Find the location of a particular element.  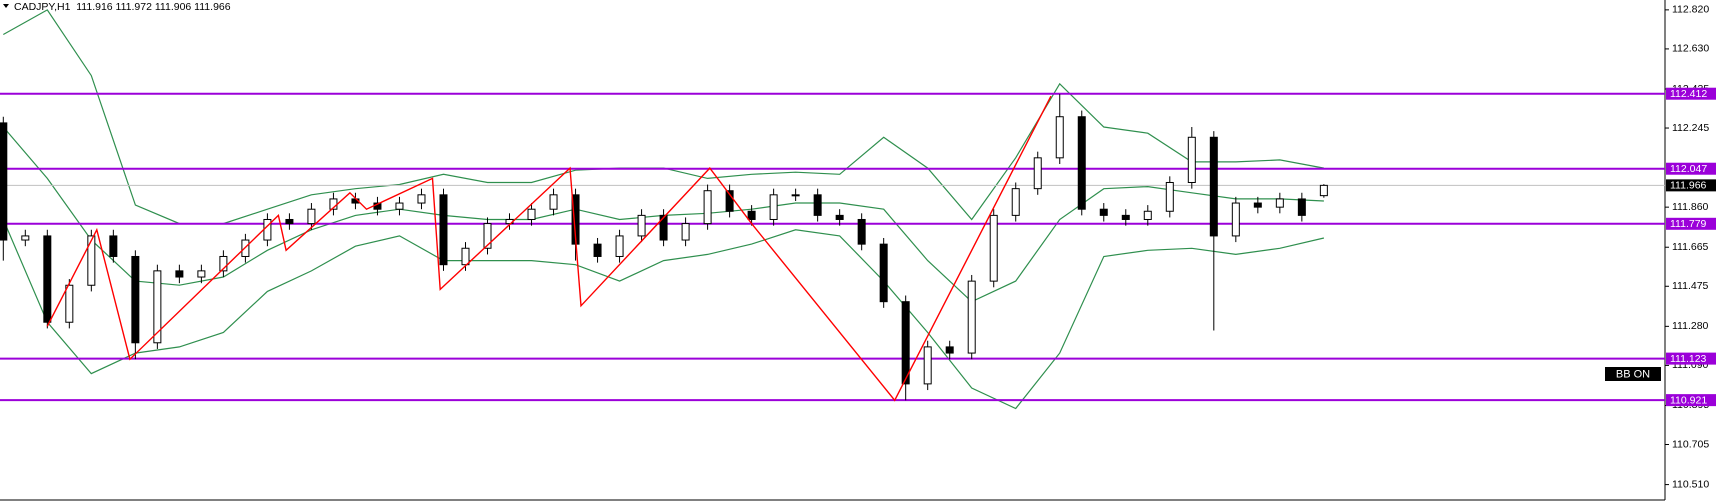

y-tick-label: 112.245 is located at coordinates (1690, 128).